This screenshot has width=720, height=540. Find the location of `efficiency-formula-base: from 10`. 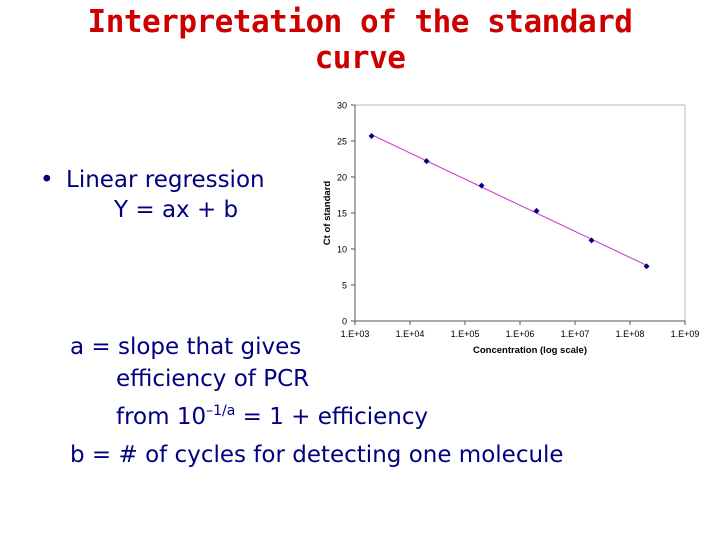

efficiency-formula-base: from 10 is located at coordinates (161, 417).